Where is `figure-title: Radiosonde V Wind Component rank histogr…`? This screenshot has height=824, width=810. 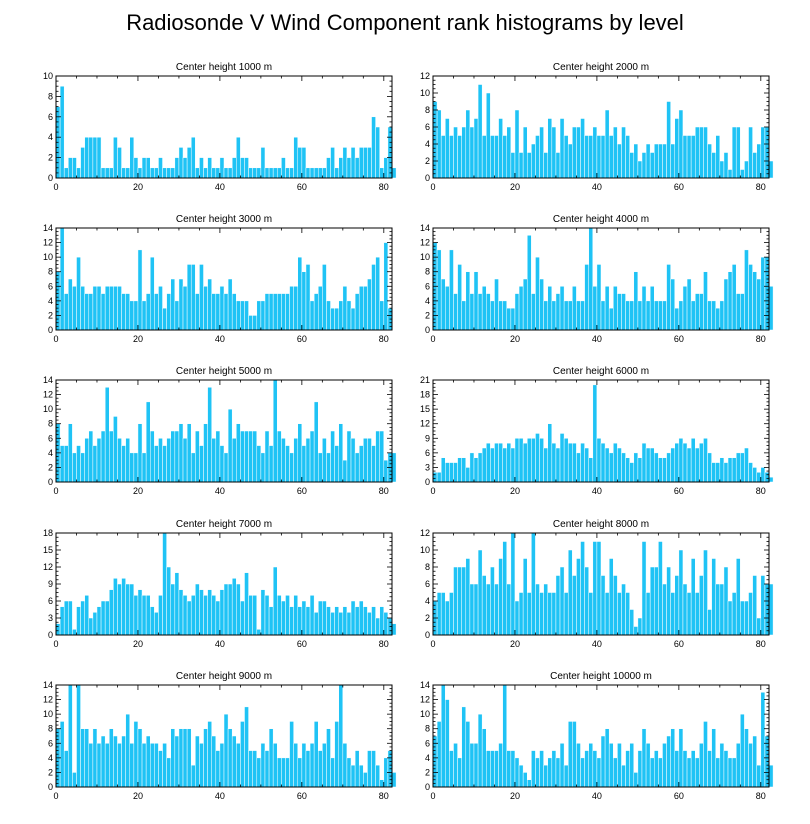 figure-title: Radiosonde V Wind Component rank histogr… is located at coordinates (405, 22).